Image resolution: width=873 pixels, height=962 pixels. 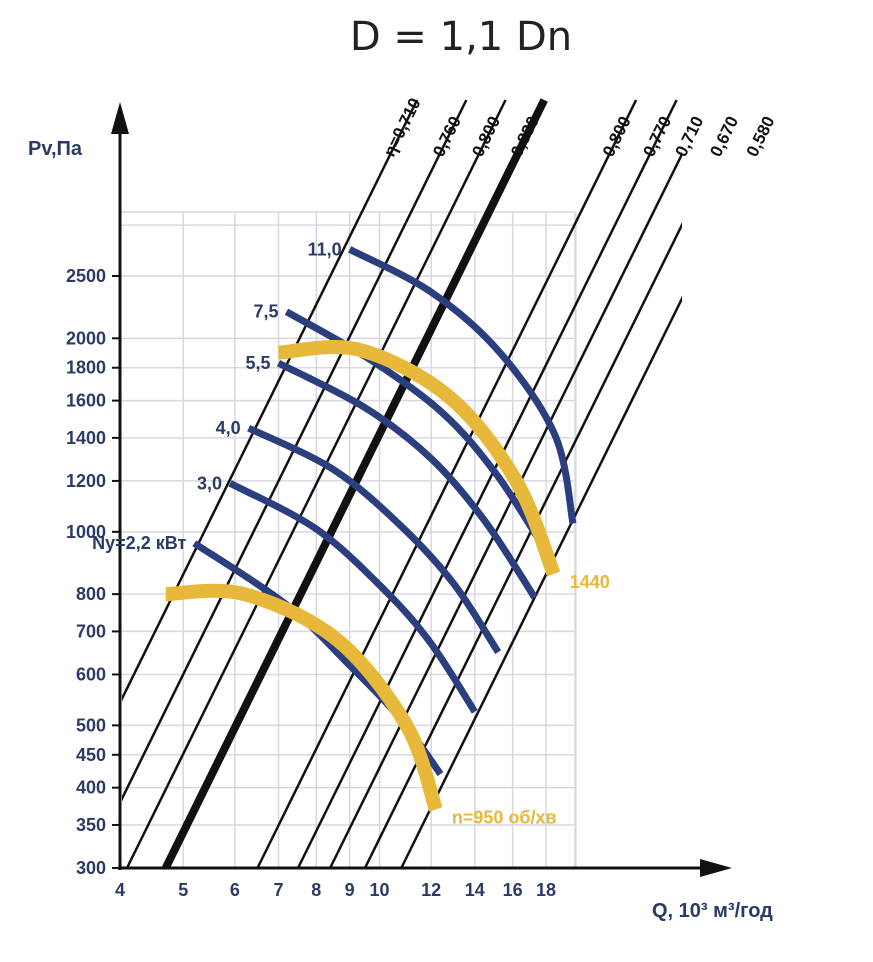 What do you see at coordinates (590, 582) in the screenshot?
I see `speed-curve-label: 1440` at bounding box center [590, 582].